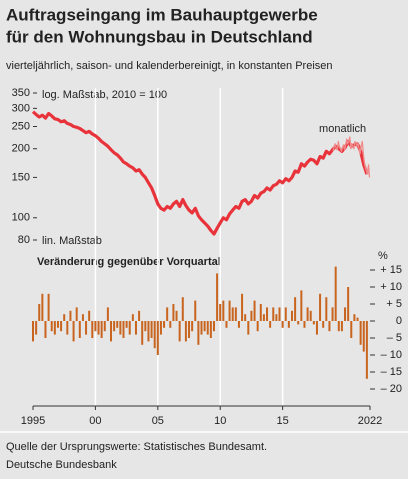  What do you see at coordinates (351, 157) in the screenshot?
I see `line-series` at bounding box center [351, 157].